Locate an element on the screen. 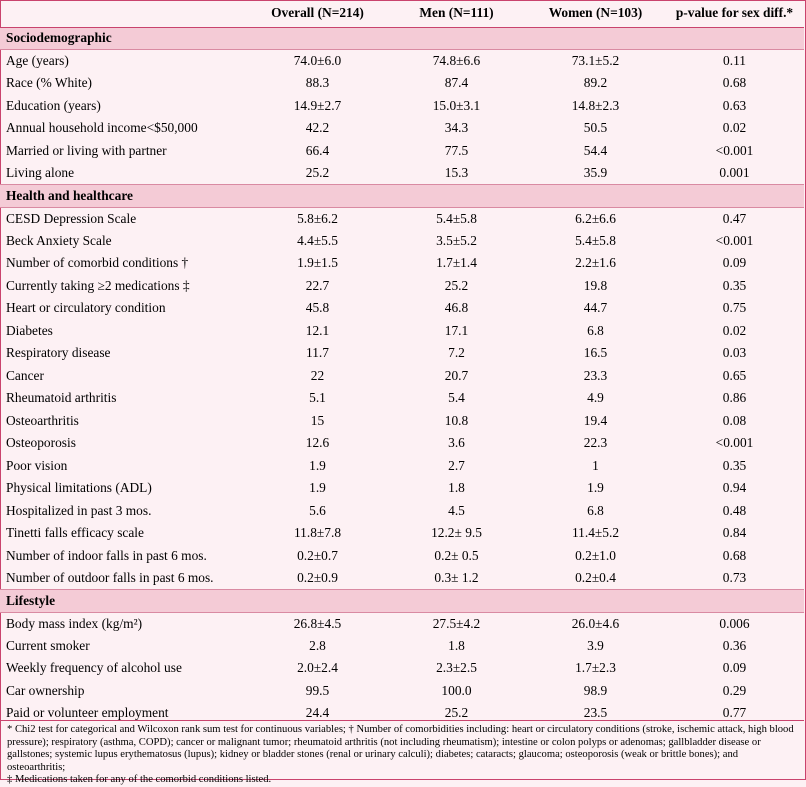 Image resolution: width=806 pixels, height=787 pixels. overall-value: 99.5 is located at coordinates (317, 690).